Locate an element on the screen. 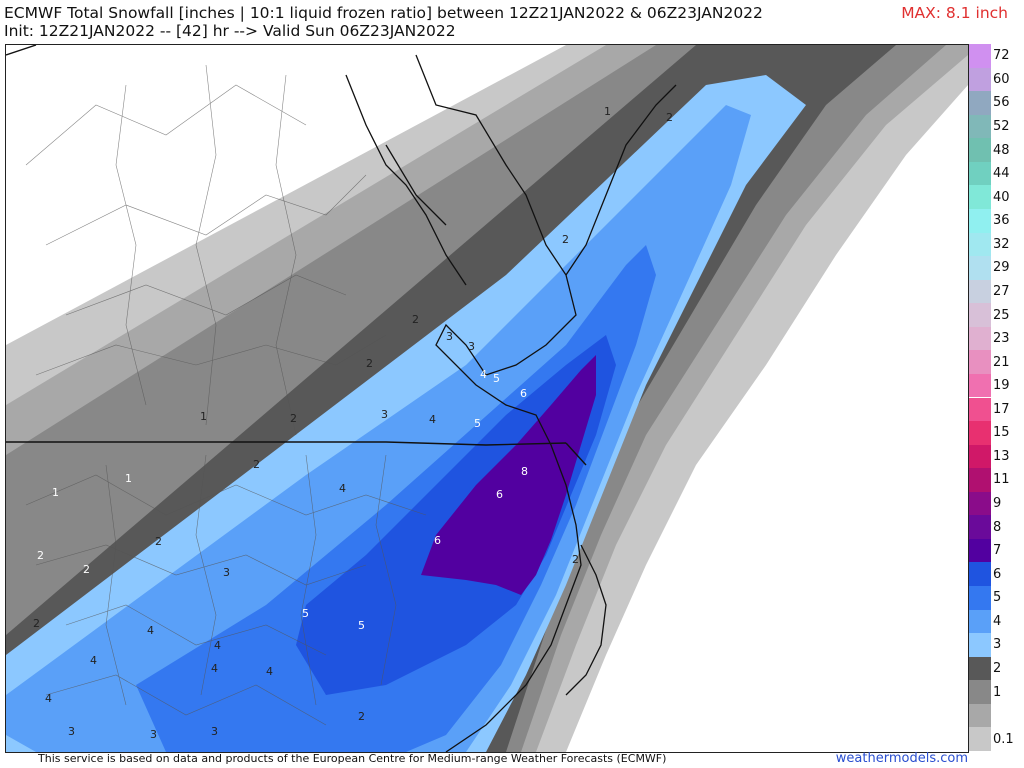 The image size is (1024, 768). legend-row: 60 is located at coordinates (996, 79).